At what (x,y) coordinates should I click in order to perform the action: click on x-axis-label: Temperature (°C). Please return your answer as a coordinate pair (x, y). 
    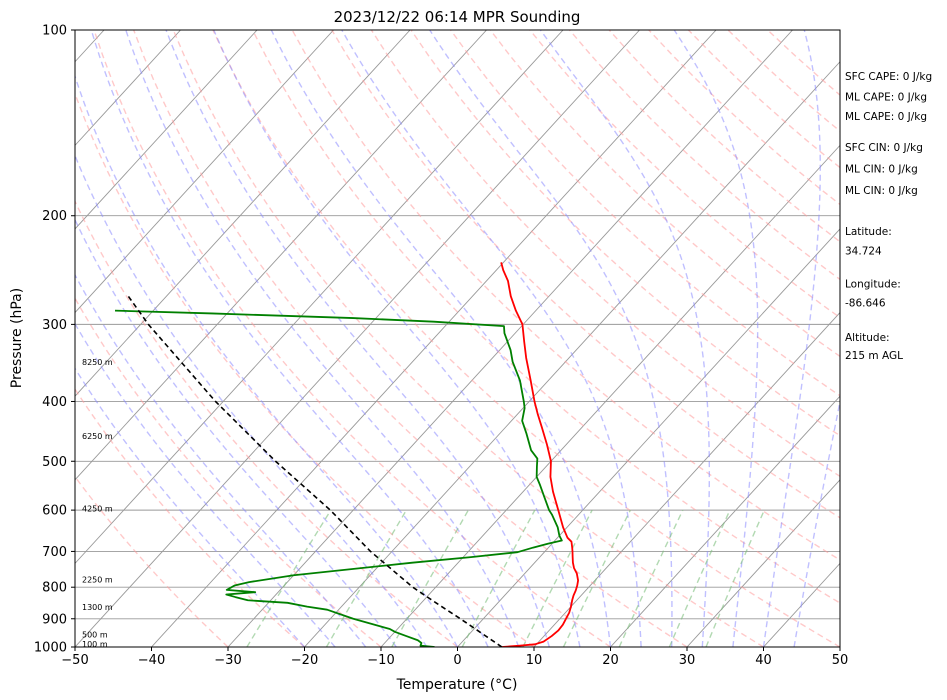
    Looking at the image, I should click on (457, 685).